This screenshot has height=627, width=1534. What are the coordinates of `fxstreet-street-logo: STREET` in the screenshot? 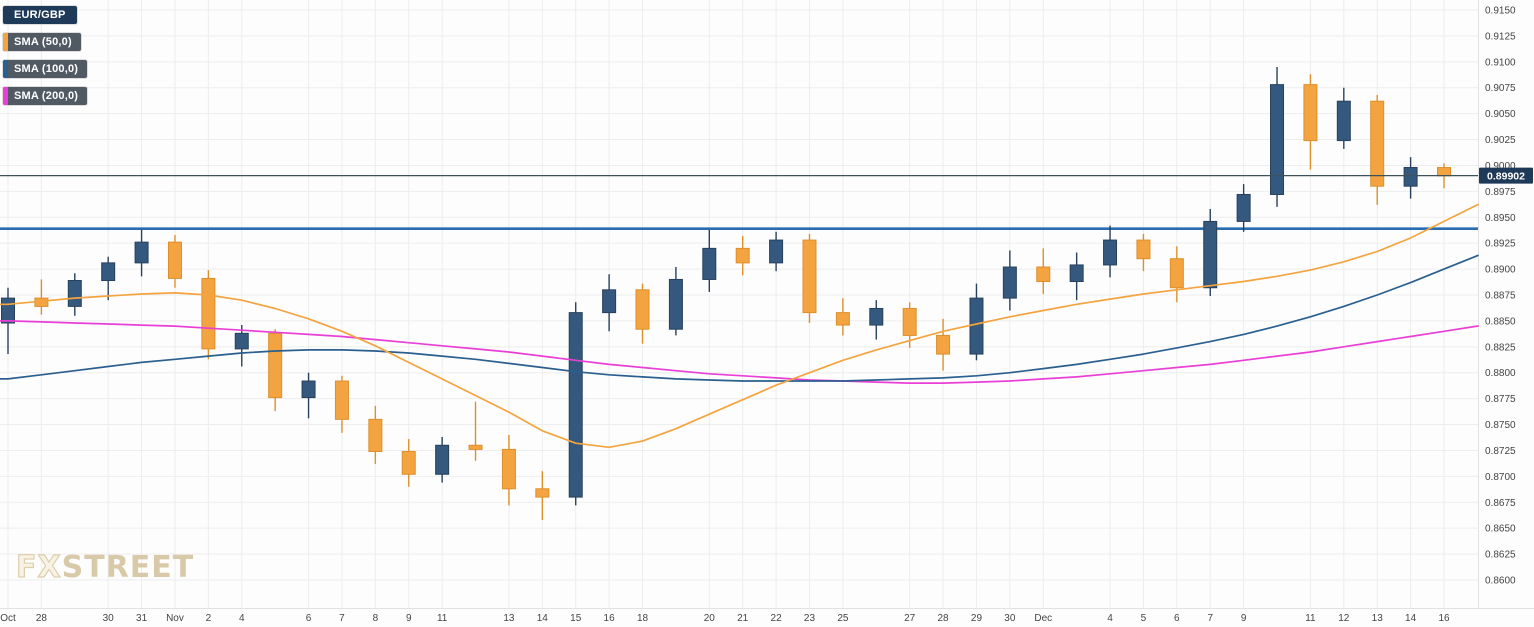 It's located at (128, 567).